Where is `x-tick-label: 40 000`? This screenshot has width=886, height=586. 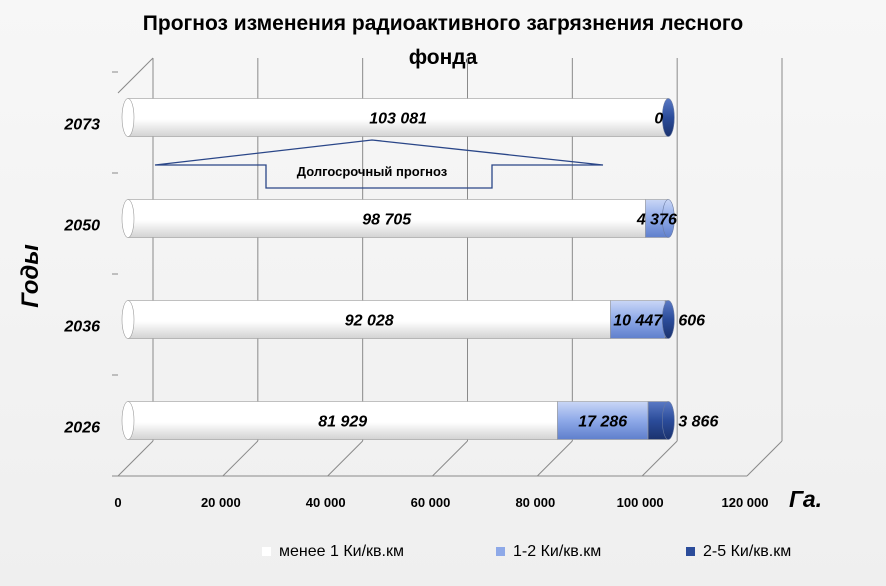
x-tick-label: 40 000 is located at coordinates (326, 502).